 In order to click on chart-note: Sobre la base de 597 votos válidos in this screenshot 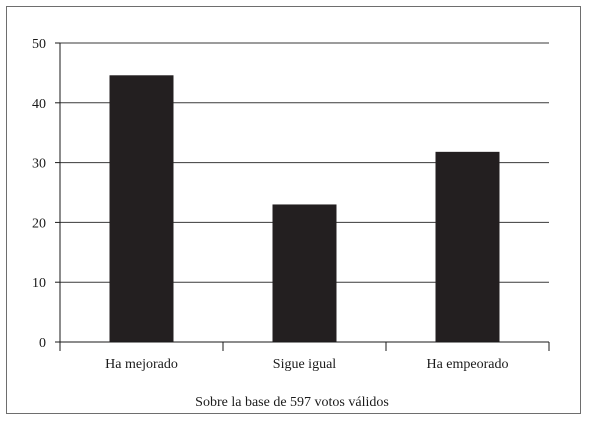, I will do `click(292, 402)`.